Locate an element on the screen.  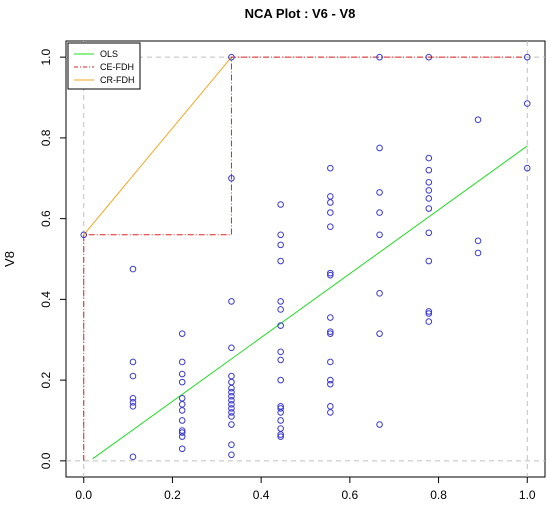
x-tick-label: 0.6 is located at coordinates (350, 495).